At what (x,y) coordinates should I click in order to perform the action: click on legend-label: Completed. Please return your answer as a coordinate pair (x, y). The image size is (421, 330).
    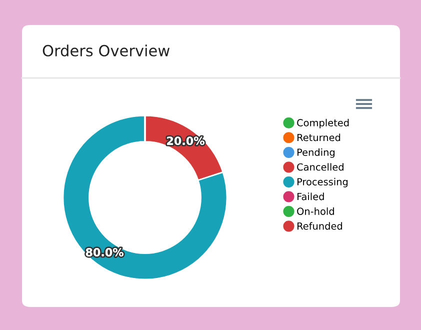
    Looking at the image, I should click on (323, 123).